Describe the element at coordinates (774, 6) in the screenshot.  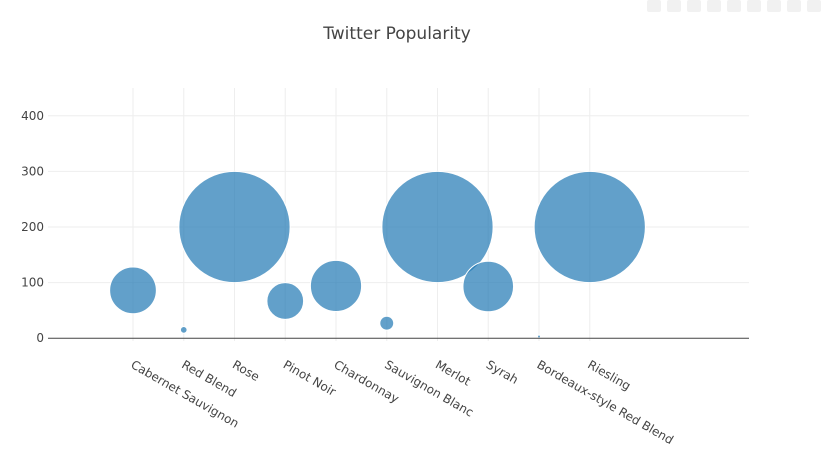
I see `zoom-out-icon` at that location.